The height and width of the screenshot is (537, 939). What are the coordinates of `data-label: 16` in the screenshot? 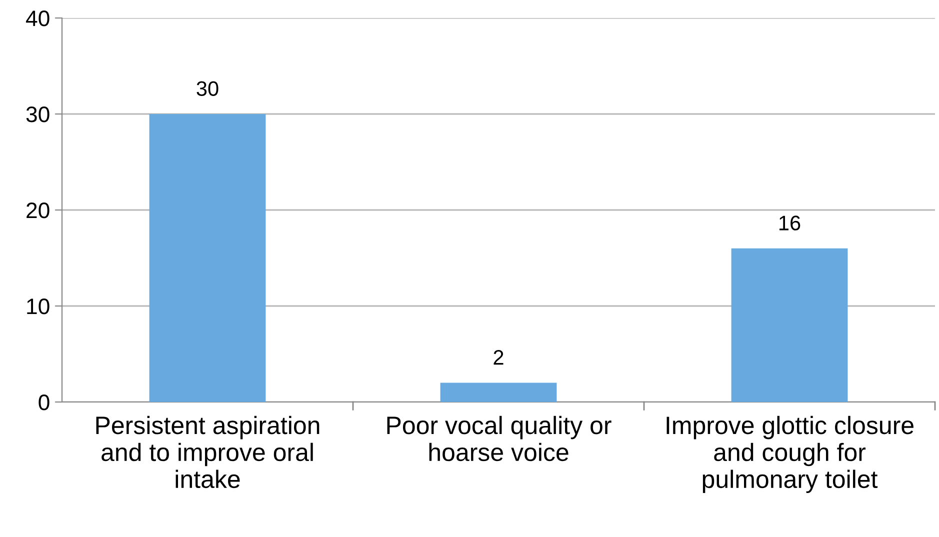 It's located at (790, 223).